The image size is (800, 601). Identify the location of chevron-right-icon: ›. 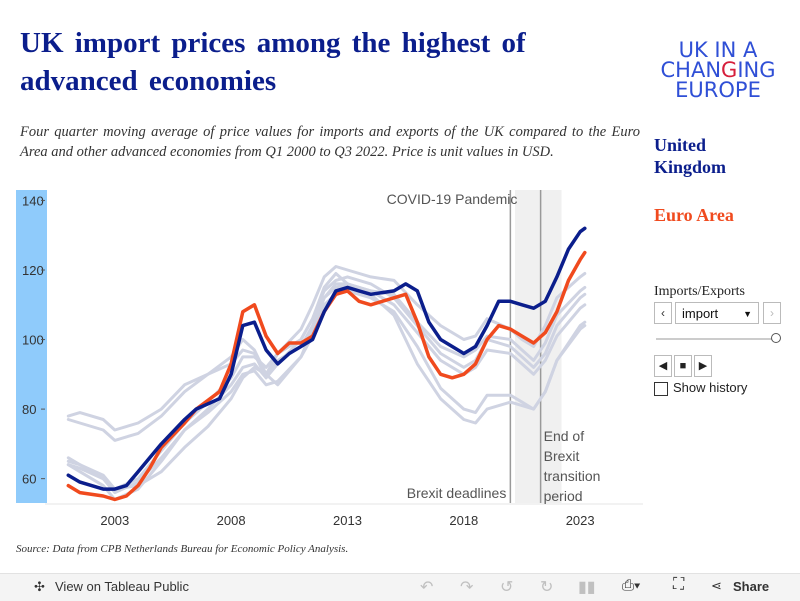
(772, 313).